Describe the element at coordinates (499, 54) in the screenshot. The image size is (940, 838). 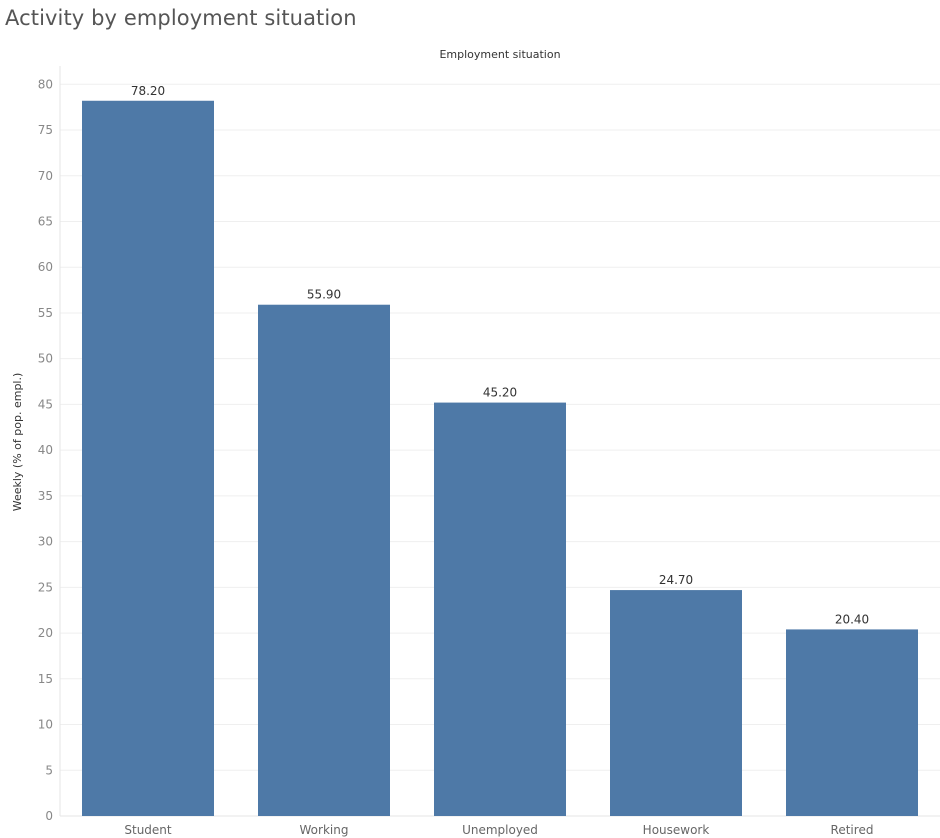
I see `column-header-title: Employment situation` at that location.